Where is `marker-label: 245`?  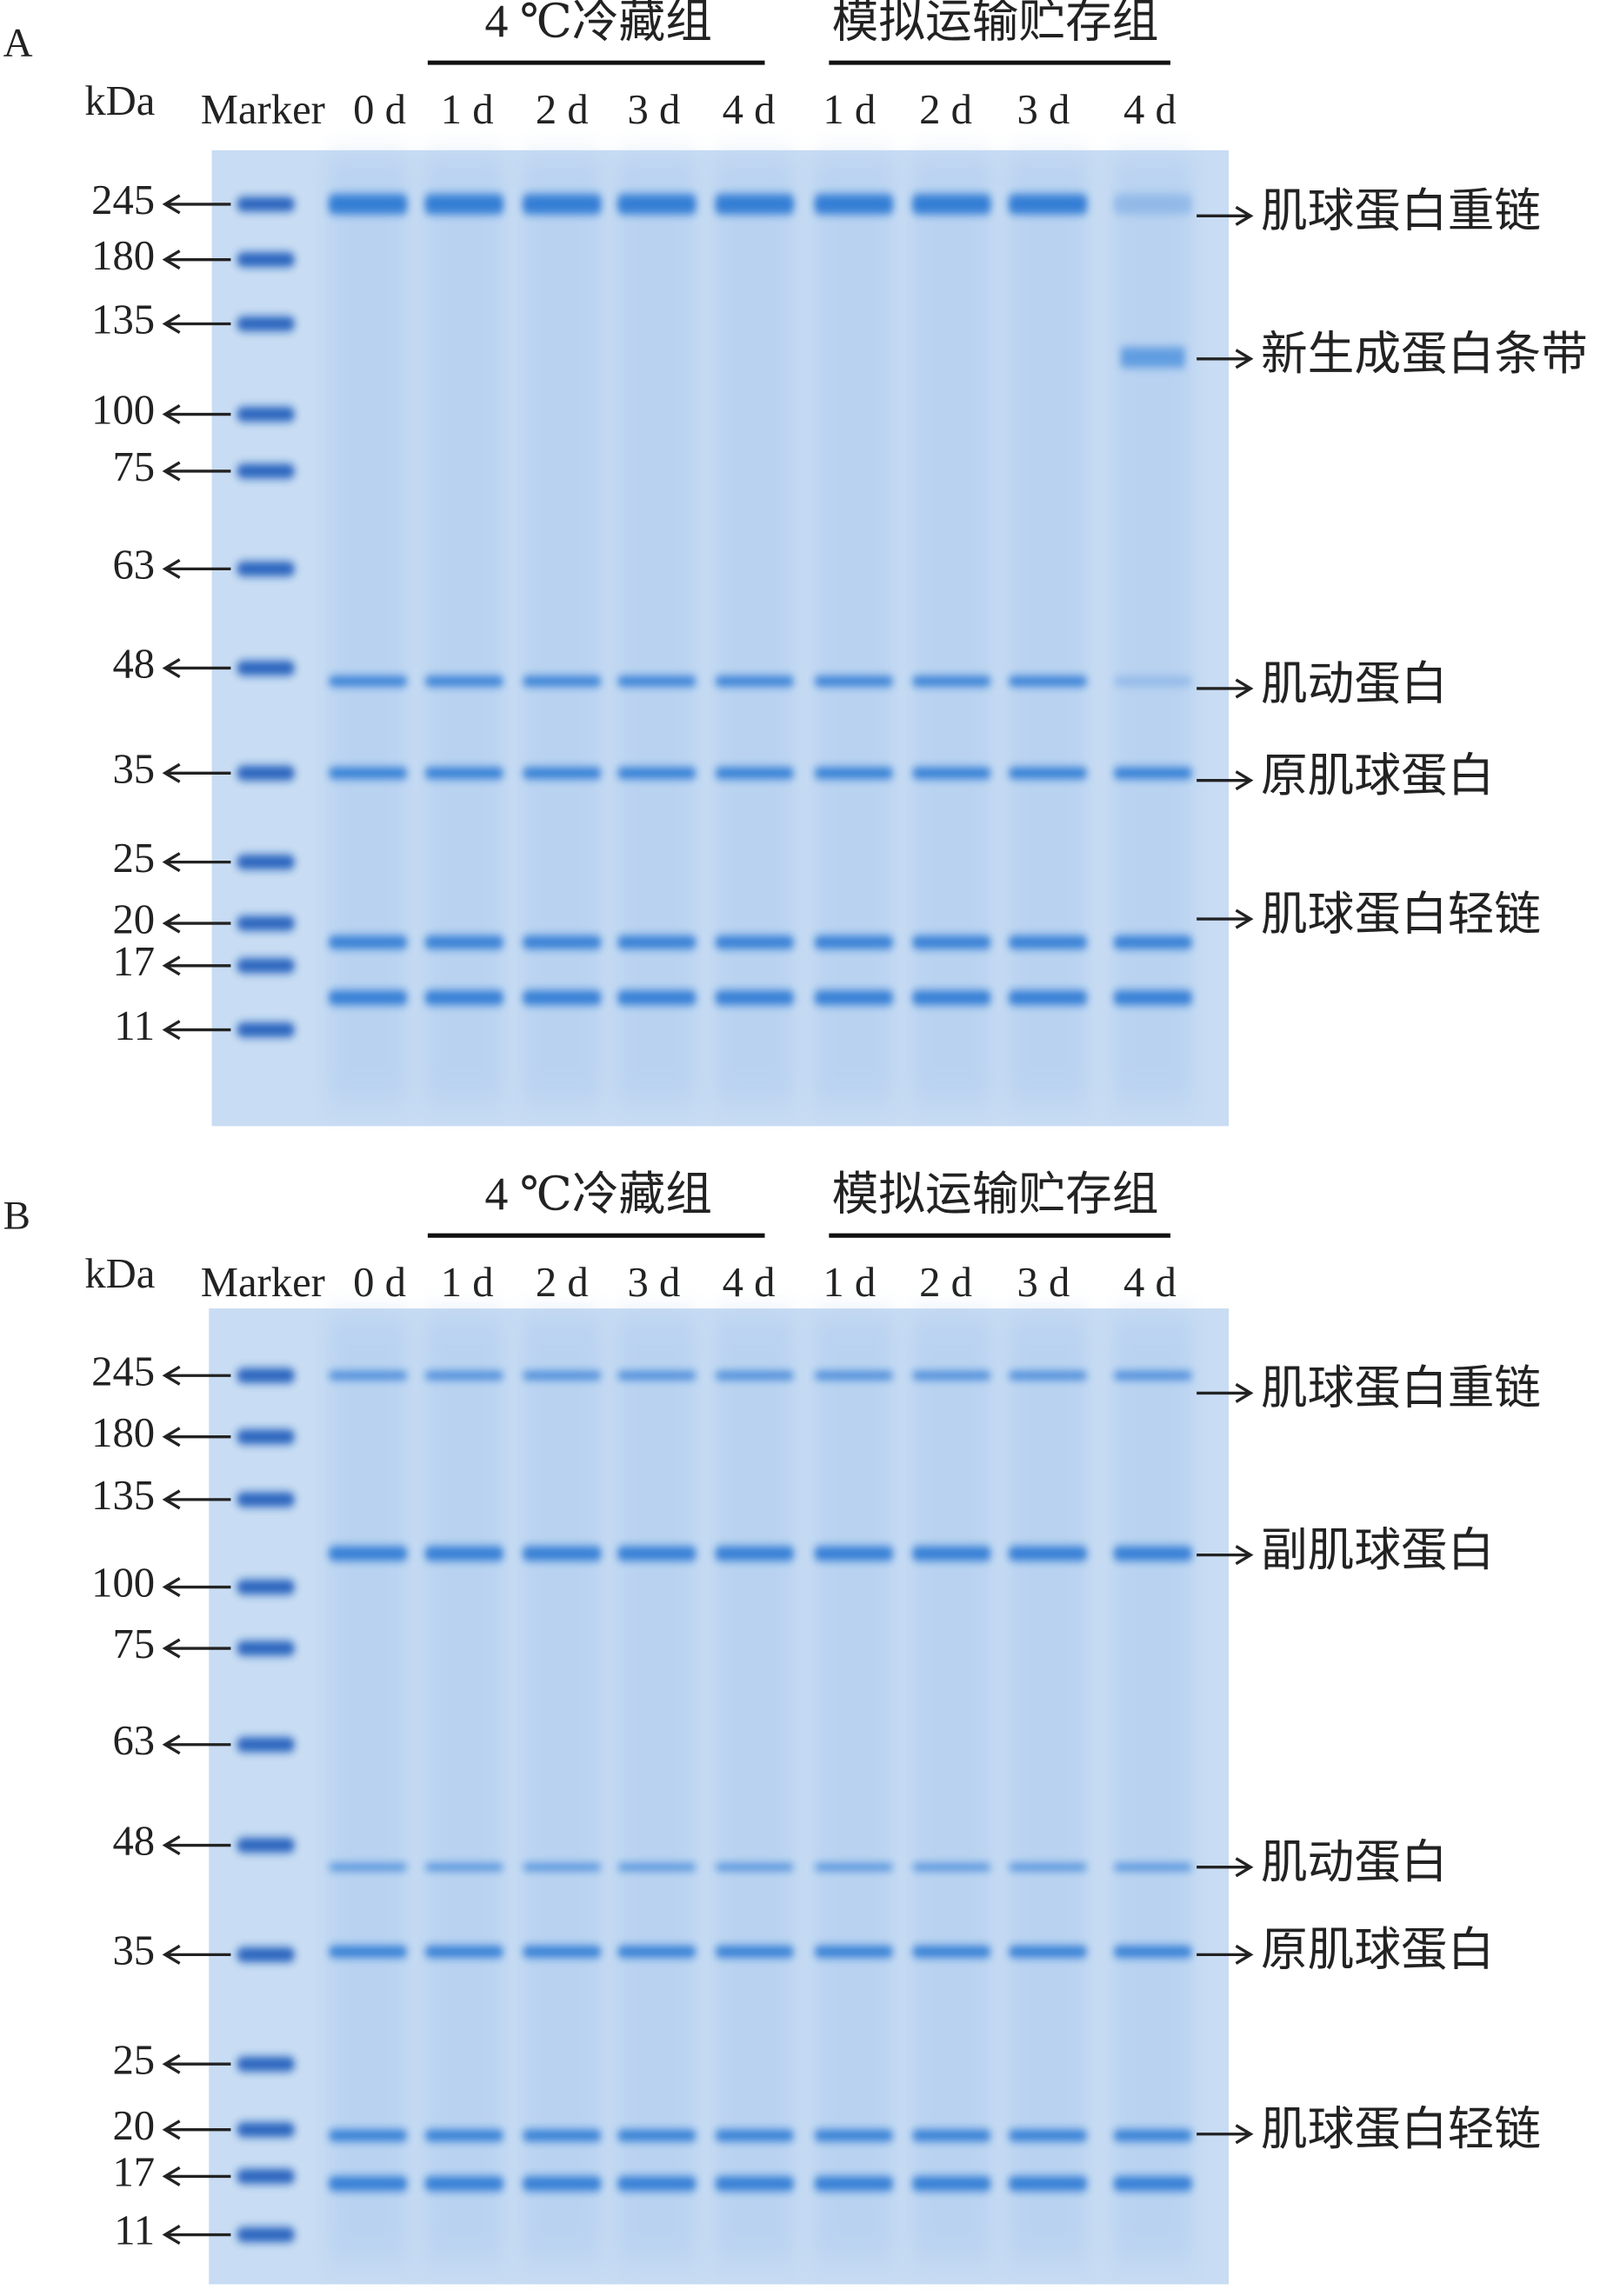 marker-label: 245 is located at coordinates (123, 1371).